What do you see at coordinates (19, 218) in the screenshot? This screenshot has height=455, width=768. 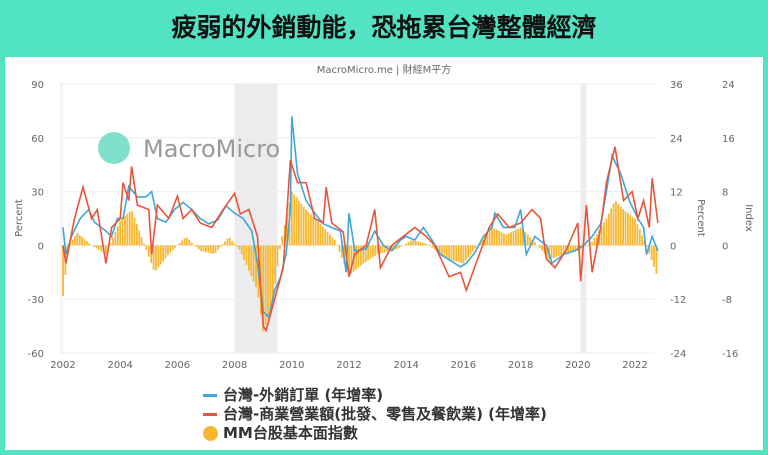 I see `y-axis-label-left: Percent` at bounding box center [19, 218].